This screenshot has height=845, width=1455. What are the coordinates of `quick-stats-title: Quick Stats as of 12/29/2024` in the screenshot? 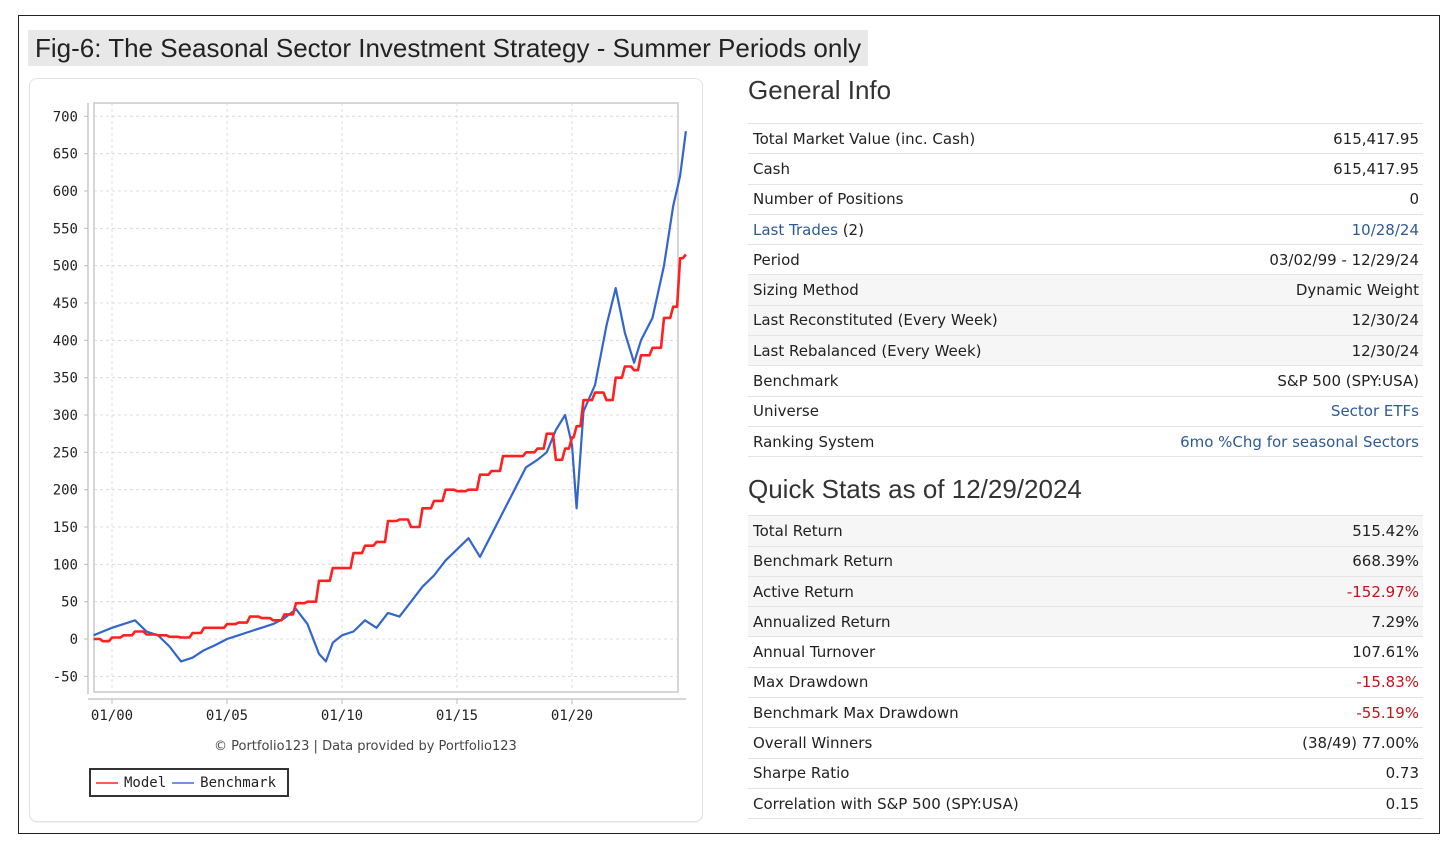 It's located at (915, 489).